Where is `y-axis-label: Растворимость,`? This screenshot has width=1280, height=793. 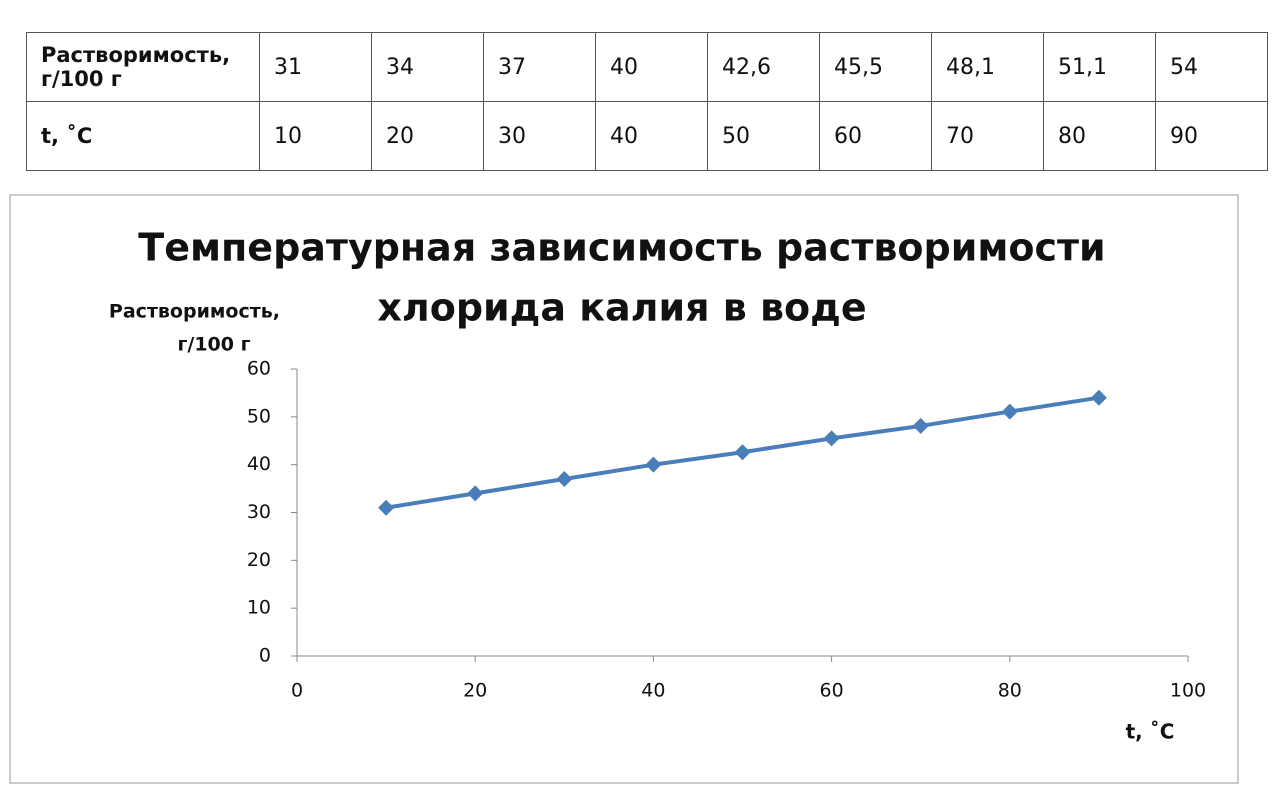 y-axis-label: Растворимость, is located at coordinates (194, 312).